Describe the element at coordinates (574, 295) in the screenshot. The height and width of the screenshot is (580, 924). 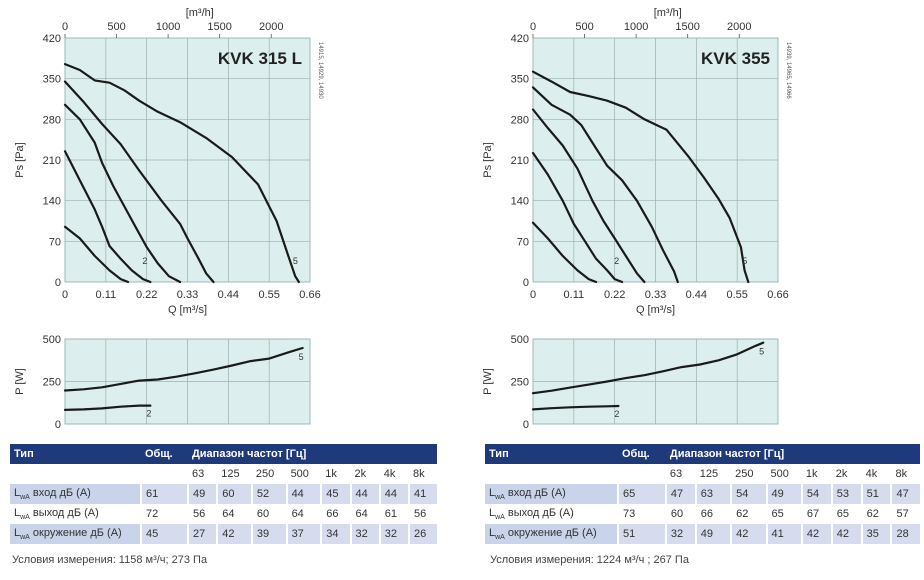
I see `x-tick-label: 0.11` at that location.